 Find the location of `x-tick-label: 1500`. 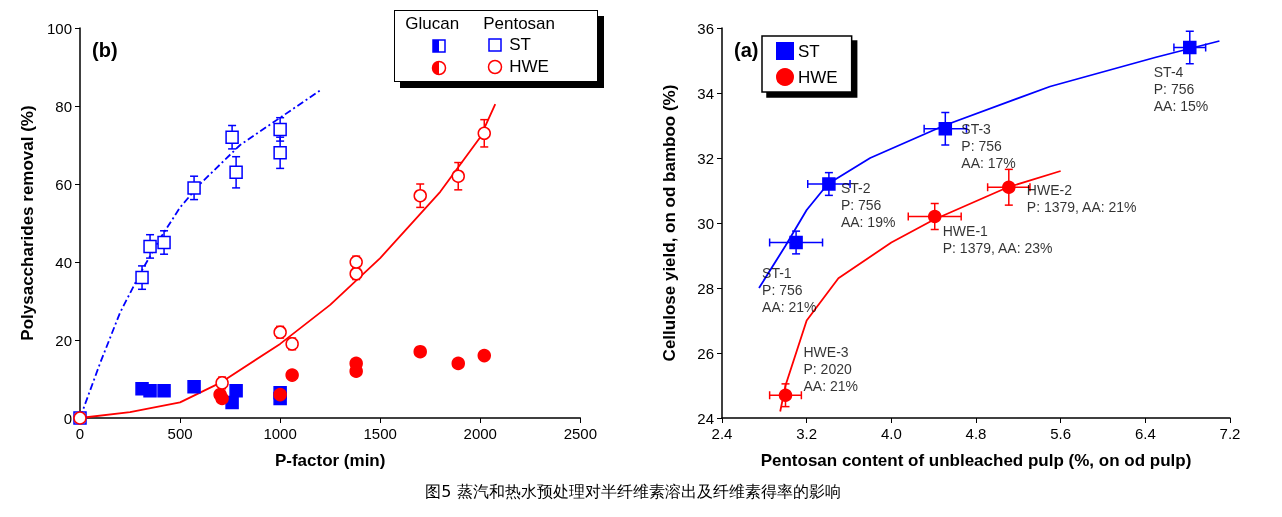

x-tick-label: 1500 is located at coordinates (380, 433).